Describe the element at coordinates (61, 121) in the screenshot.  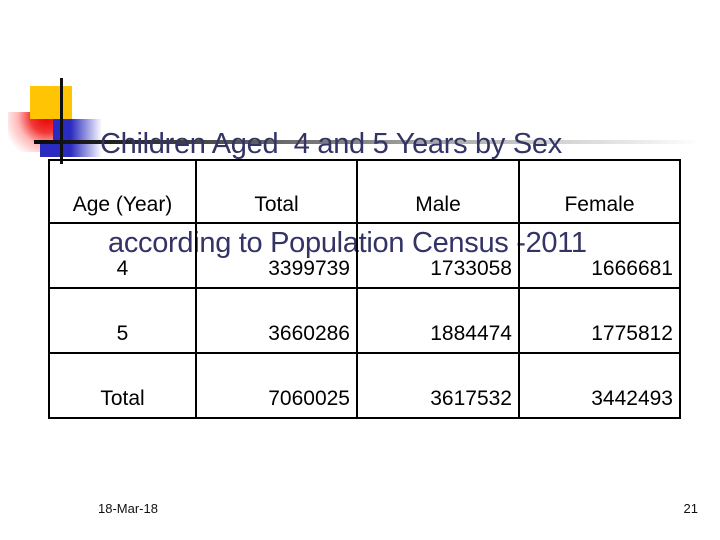
I see `decor-vertical-line` at that location.